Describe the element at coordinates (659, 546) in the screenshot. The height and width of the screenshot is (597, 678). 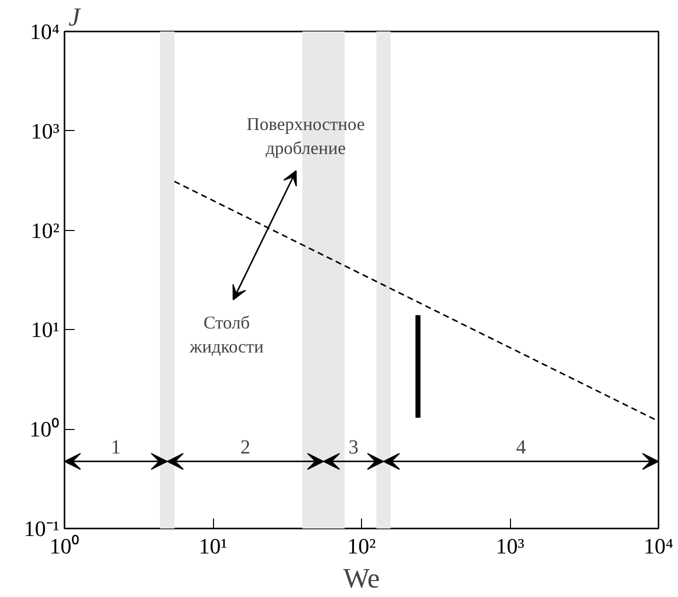
I see `x-tick-label: 10⁴` at that location.